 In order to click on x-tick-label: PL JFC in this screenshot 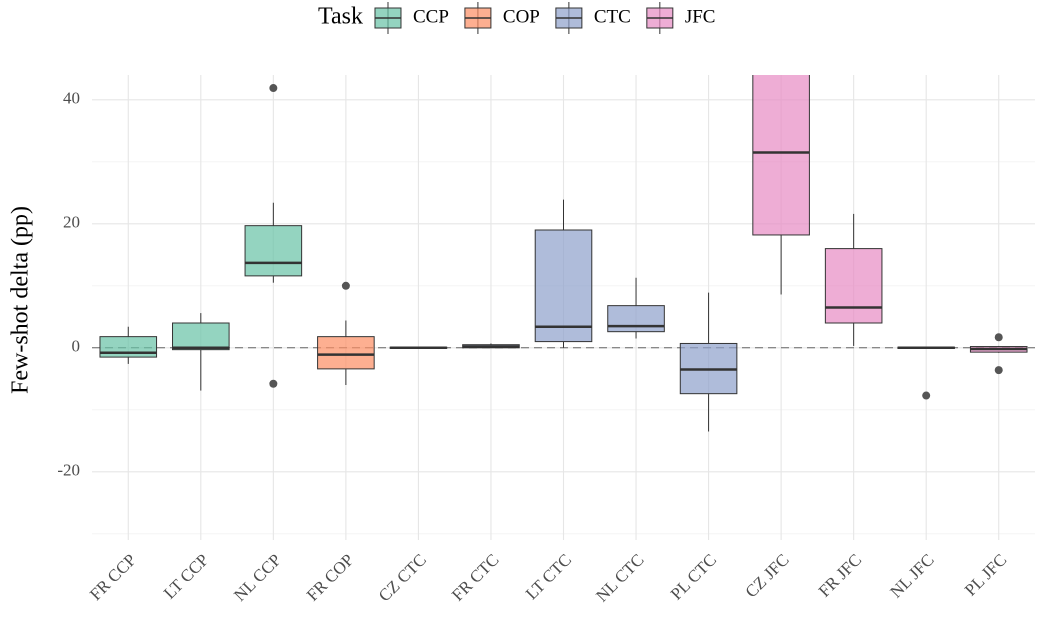, I will do `click(985, 574)`.